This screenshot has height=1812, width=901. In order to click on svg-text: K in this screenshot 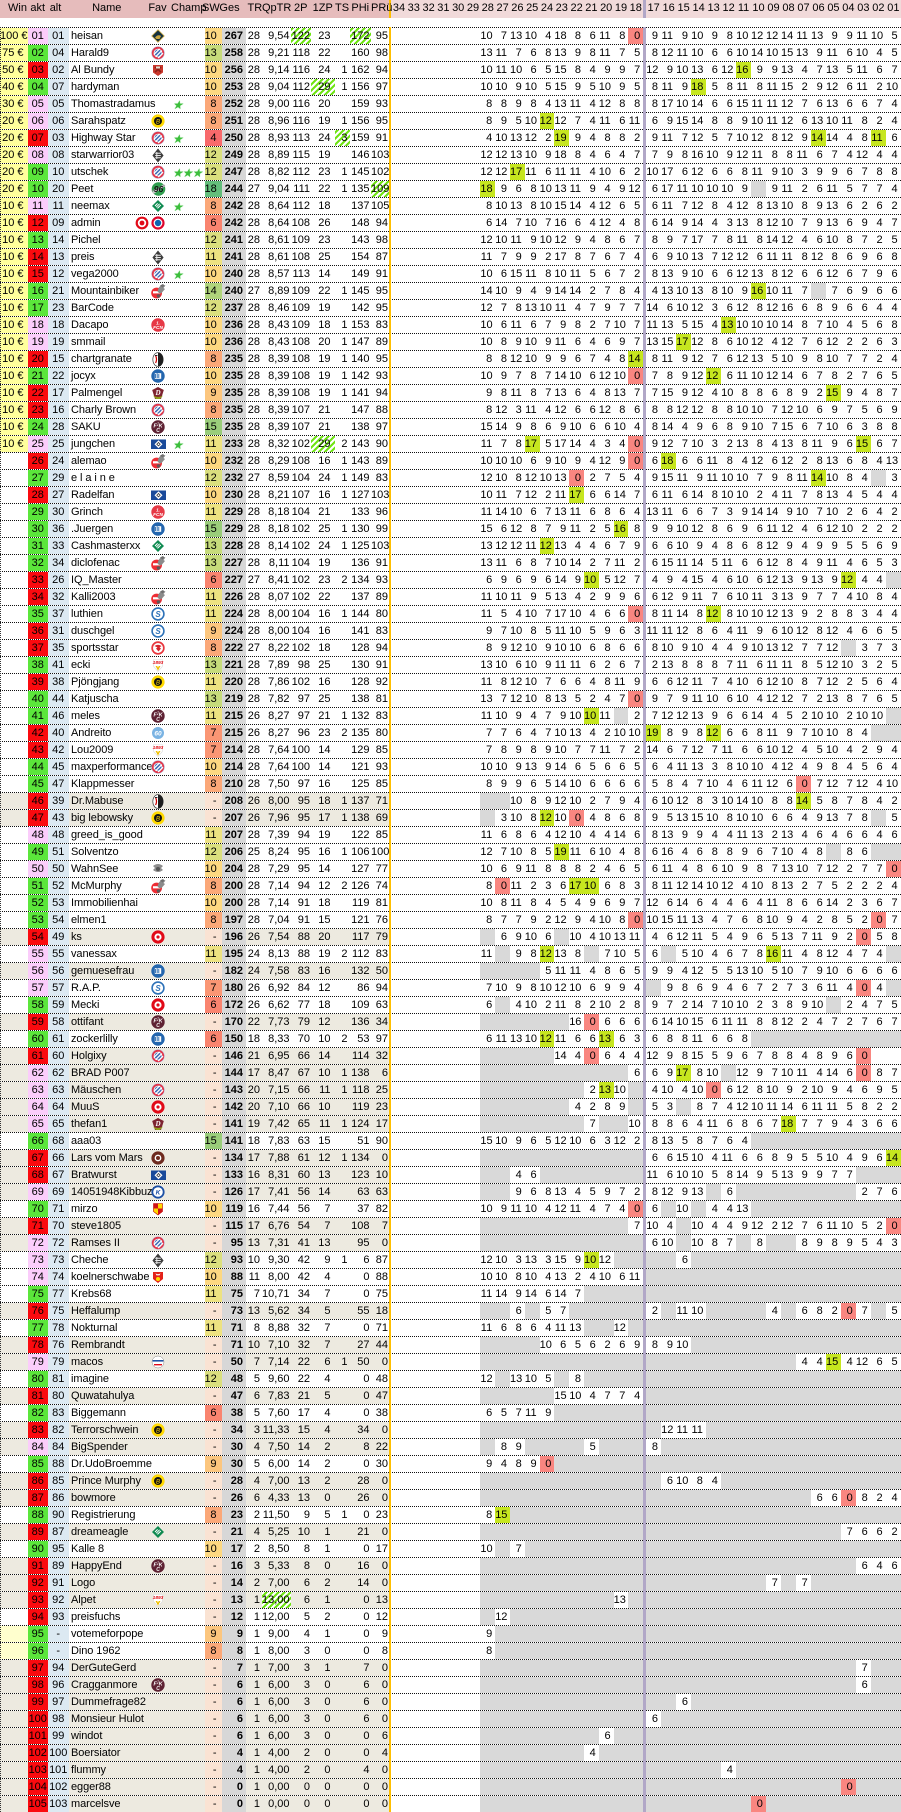, I will do `click(158, 1193)`.